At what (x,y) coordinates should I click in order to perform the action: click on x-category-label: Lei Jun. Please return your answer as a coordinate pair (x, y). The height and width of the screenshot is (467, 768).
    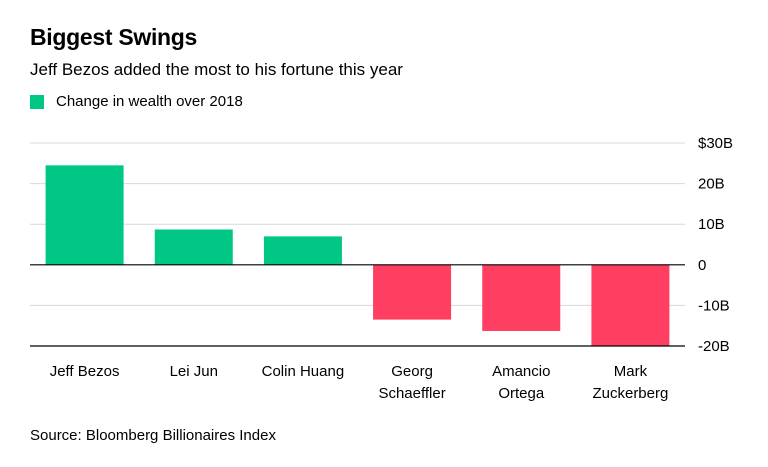
    Looking at the image, I should click on (194, 371).